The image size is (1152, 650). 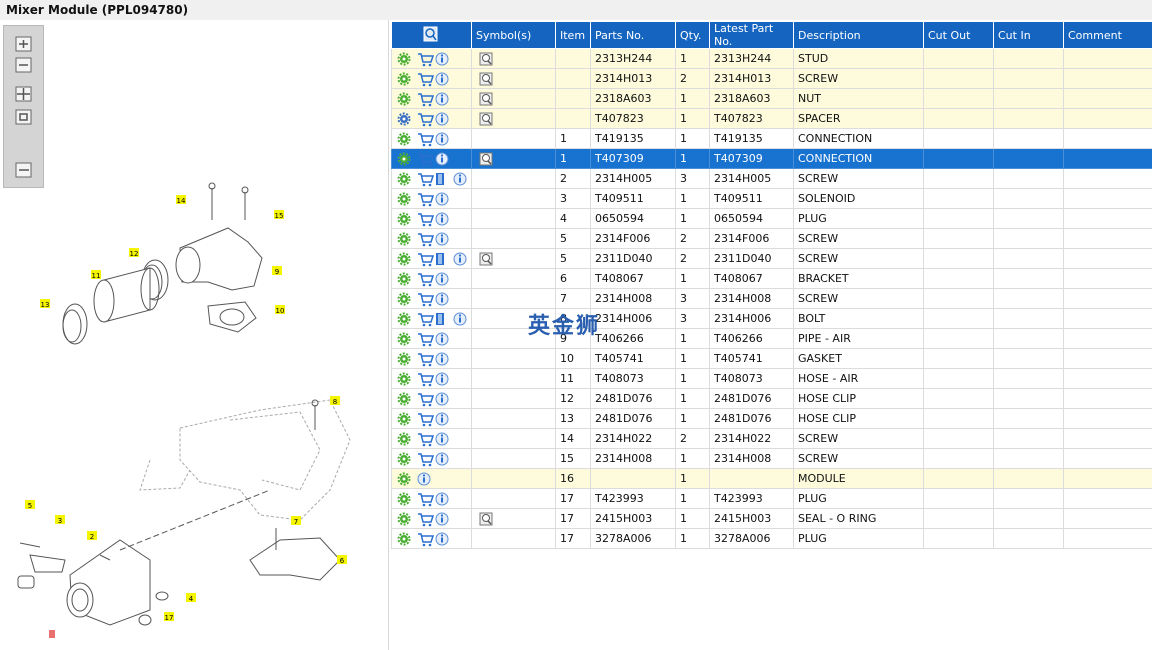 What do you see at coordinates (751, 458) in the screenshot?
I see `table-cell: 2314H008` at bounding box center [751, 458].